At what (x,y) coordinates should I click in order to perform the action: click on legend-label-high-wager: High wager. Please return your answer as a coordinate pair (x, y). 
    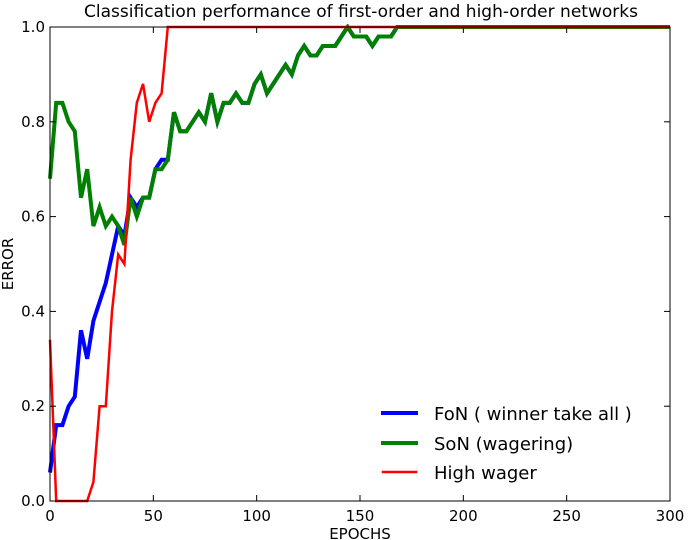
    Looking at the image, I should click on (485, 473).